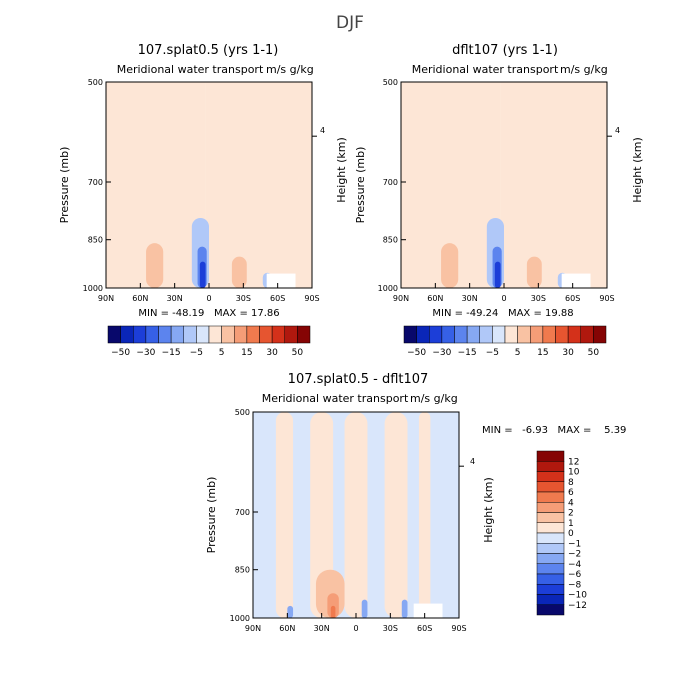 This screenshot has height=700, width=700. Describe the element at coordinates (577, 606) in the screenshot. I see `colorbar-label: −12` at that location.